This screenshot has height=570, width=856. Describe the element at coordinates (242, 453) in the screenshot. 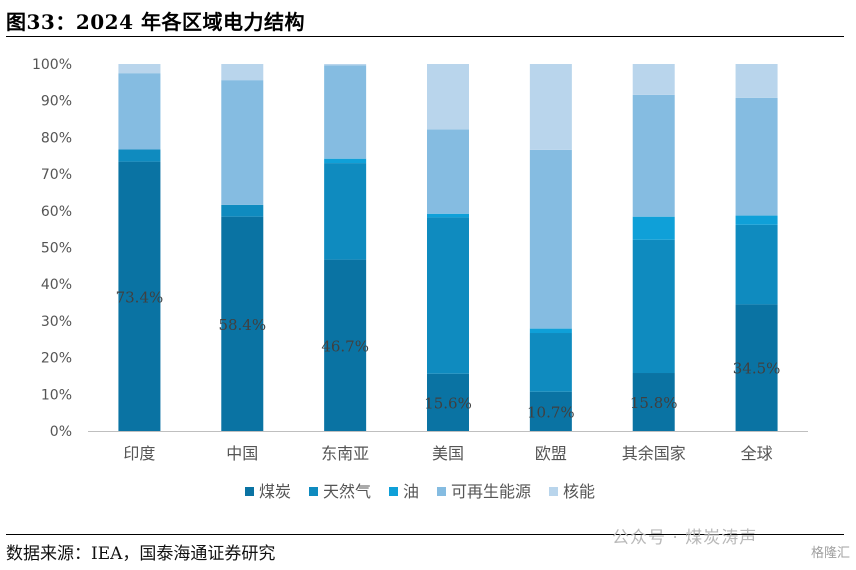

I see `x-tick-label: 中国` at that location.